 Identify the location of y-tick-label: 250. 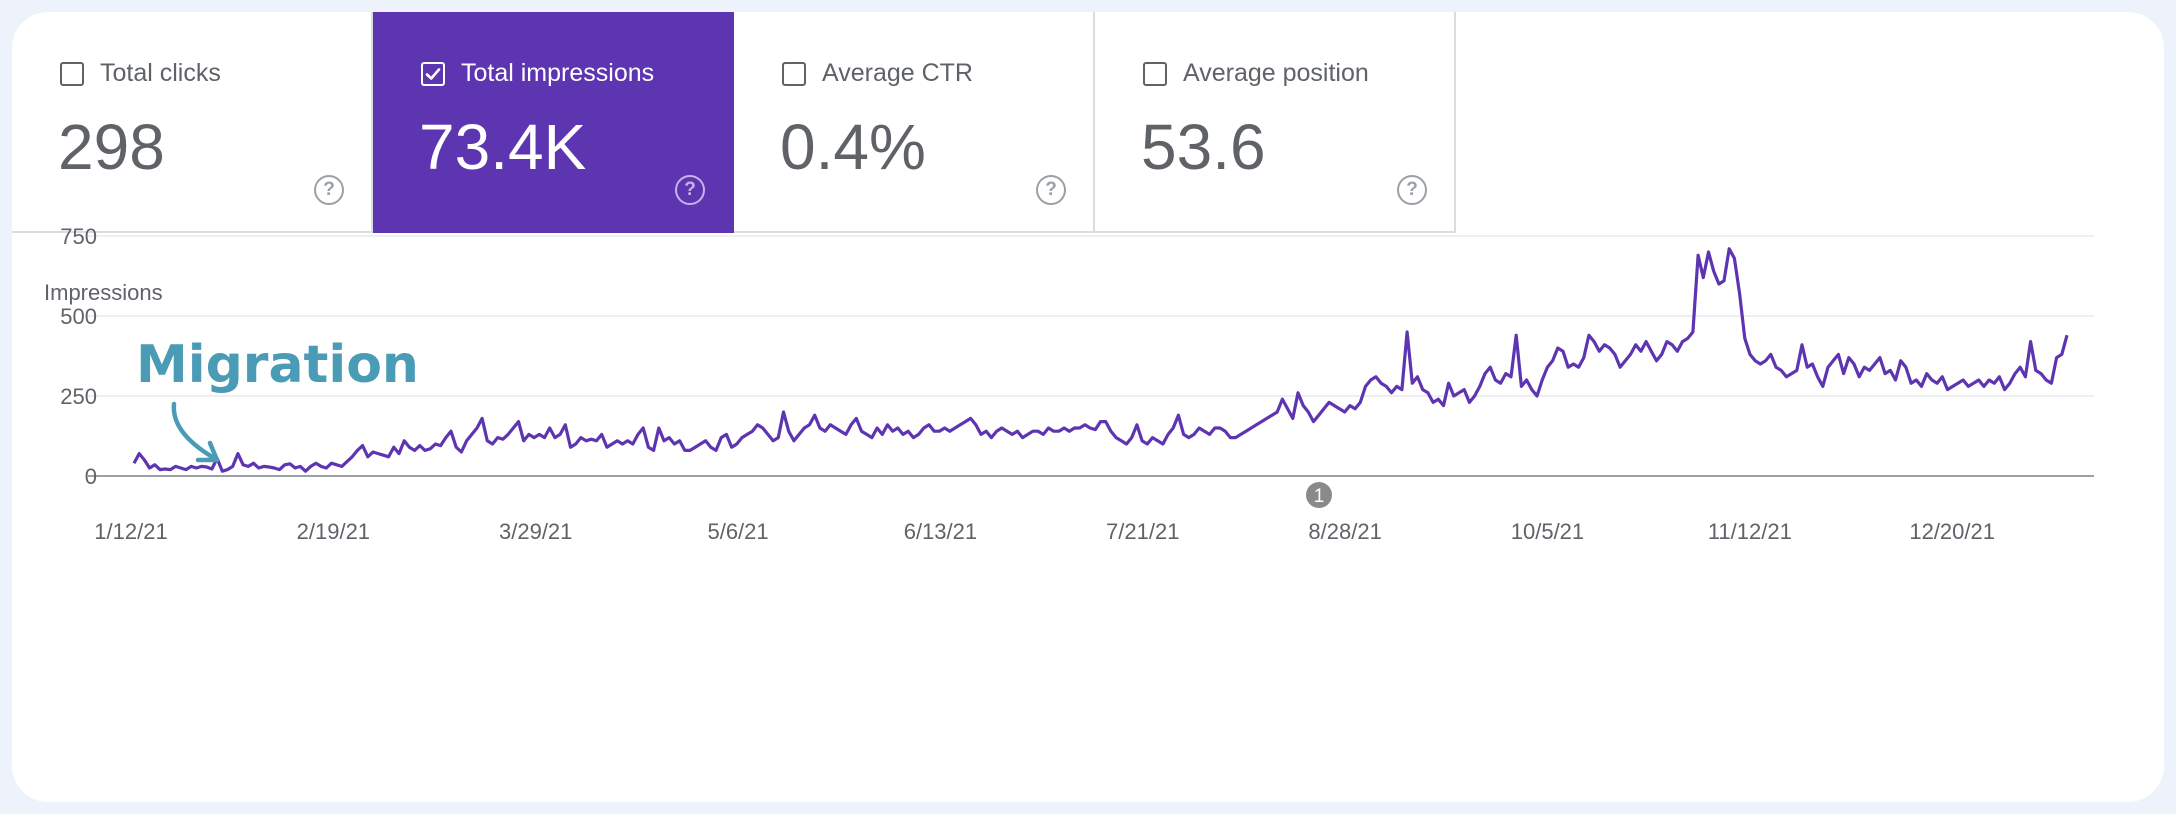
(78, 396).